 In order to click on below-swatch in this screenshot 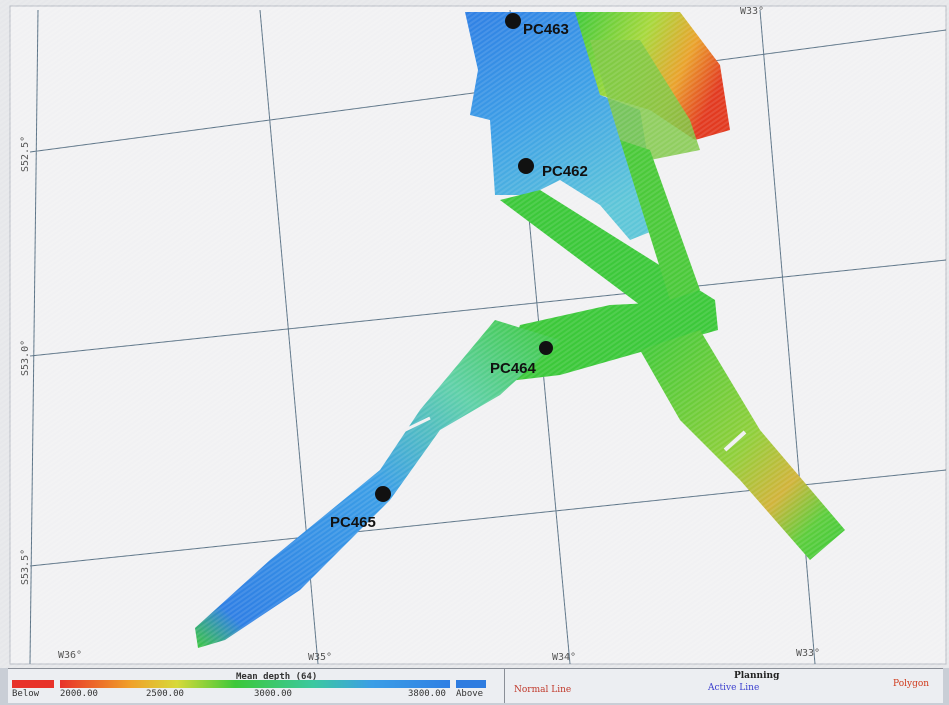, I will do `click(33, 684)`.